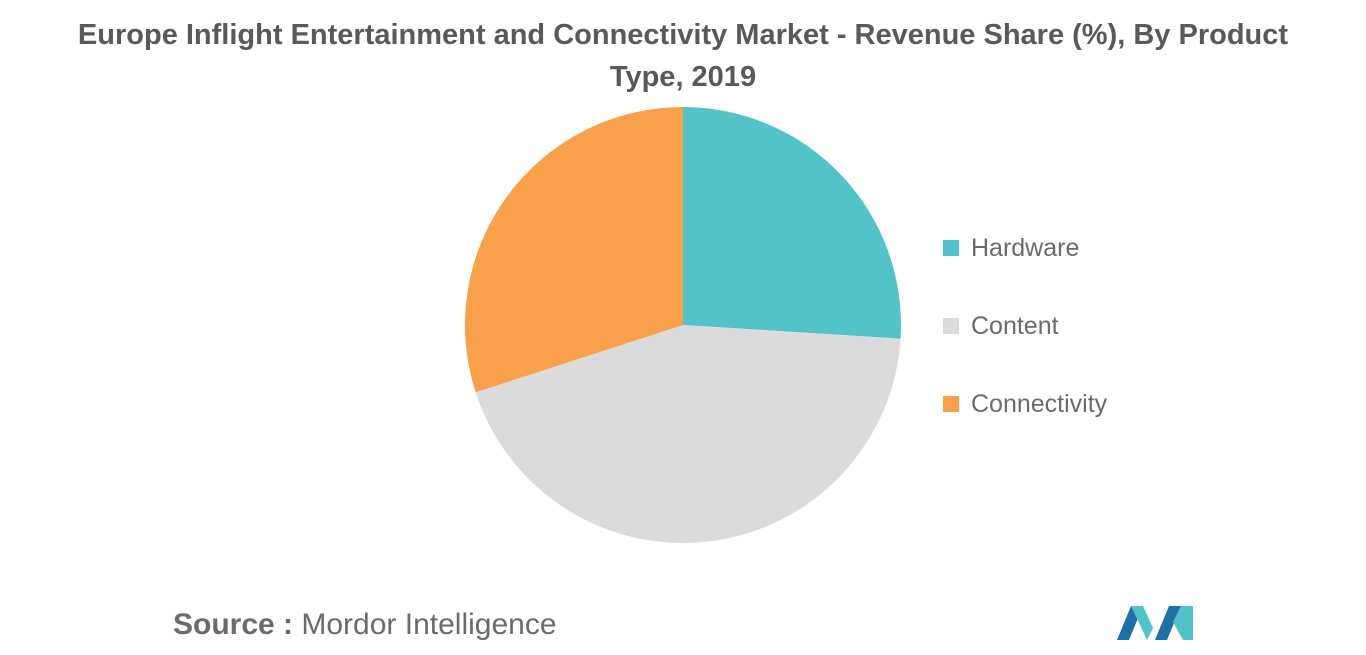  I want to click on legend-label-hardware: Hardware, so click(1025, 247).